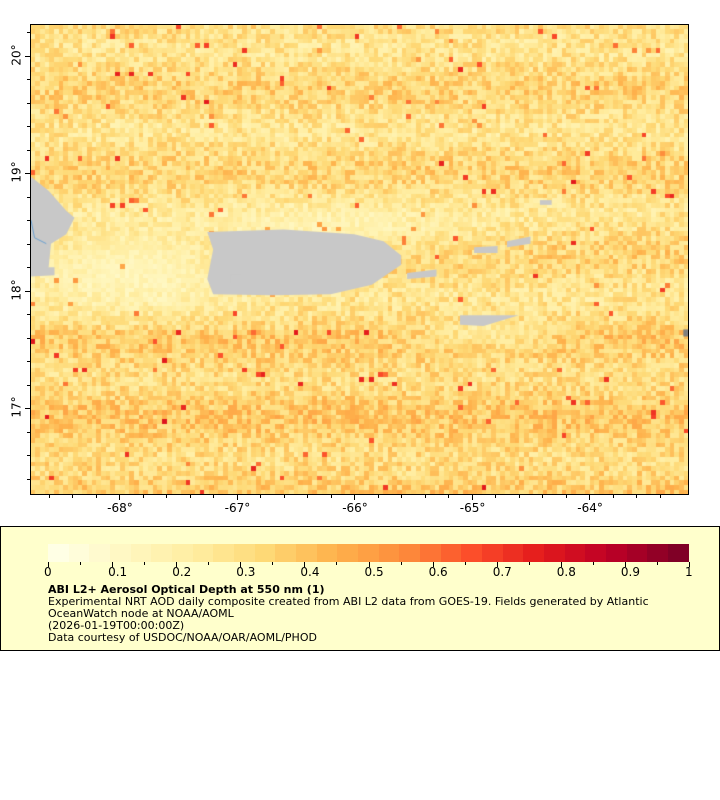 Image resolution: width=720 pixels, height=800 pixels. Describe the element at coordinates (237, 508) in the screenshot. I see `lon-label: -67°` at that location.